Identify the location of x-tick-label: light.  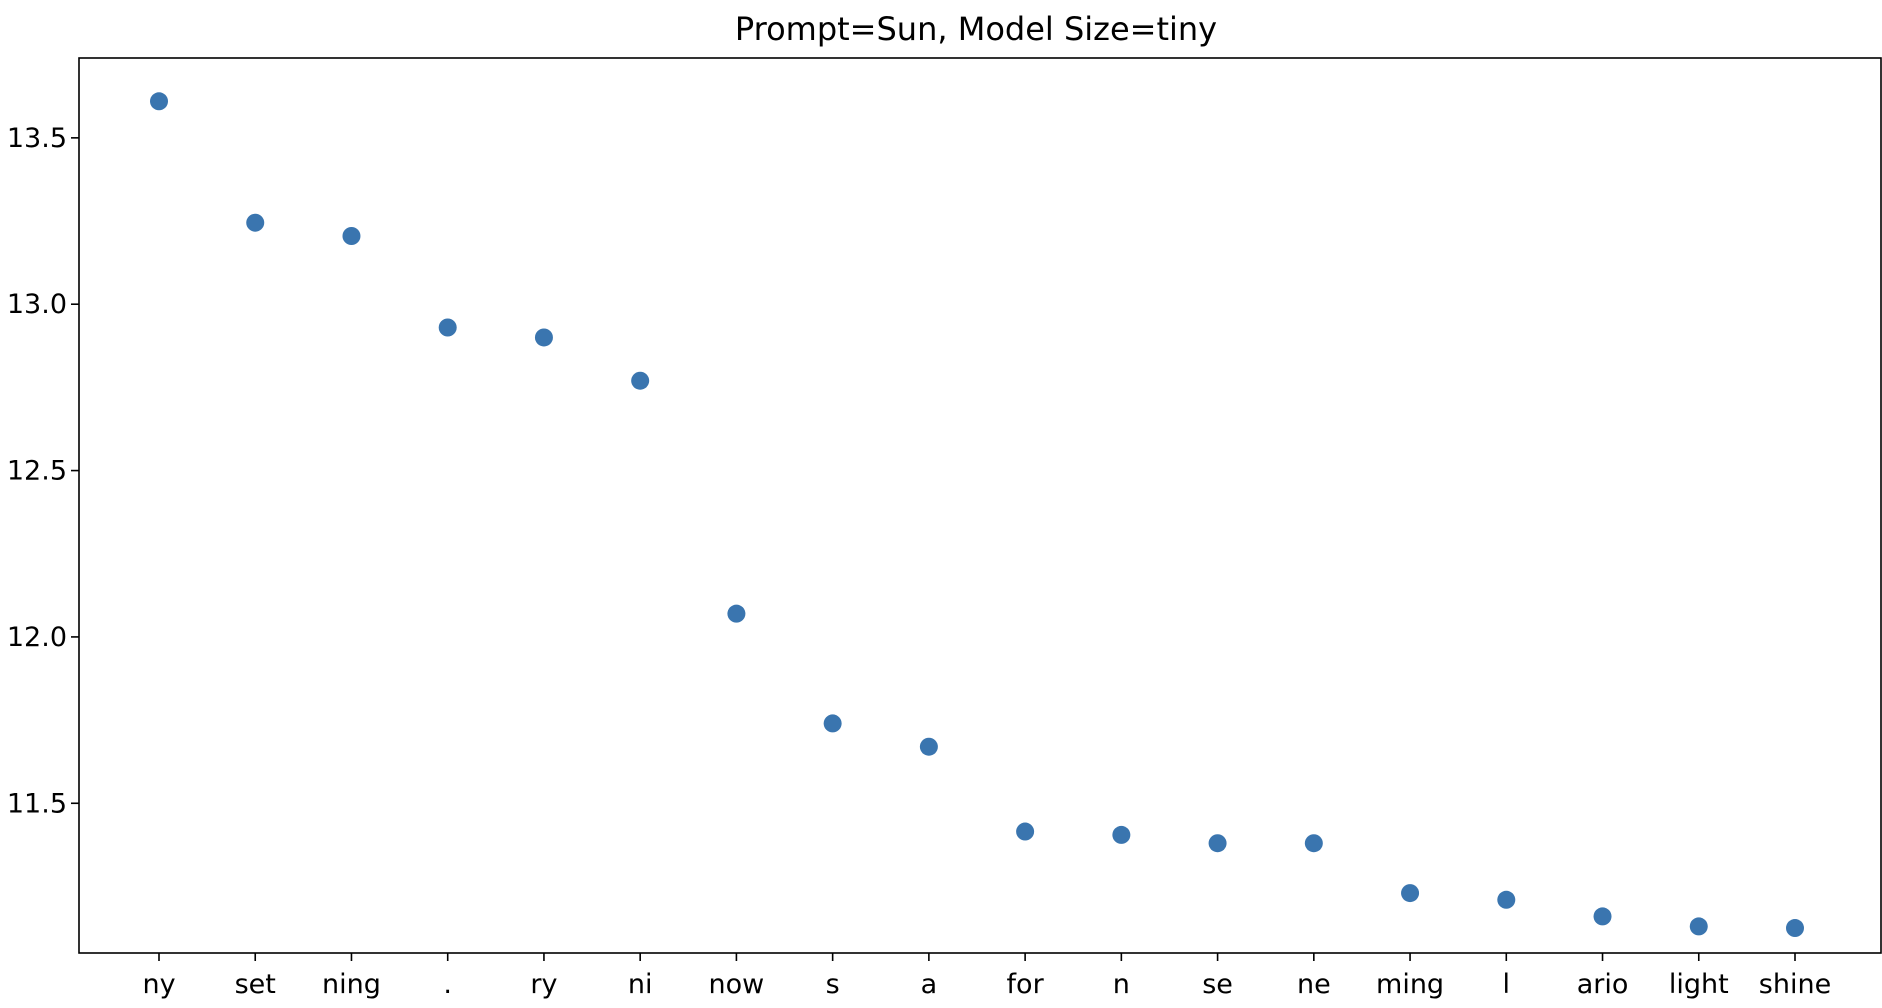
(1699, 984).